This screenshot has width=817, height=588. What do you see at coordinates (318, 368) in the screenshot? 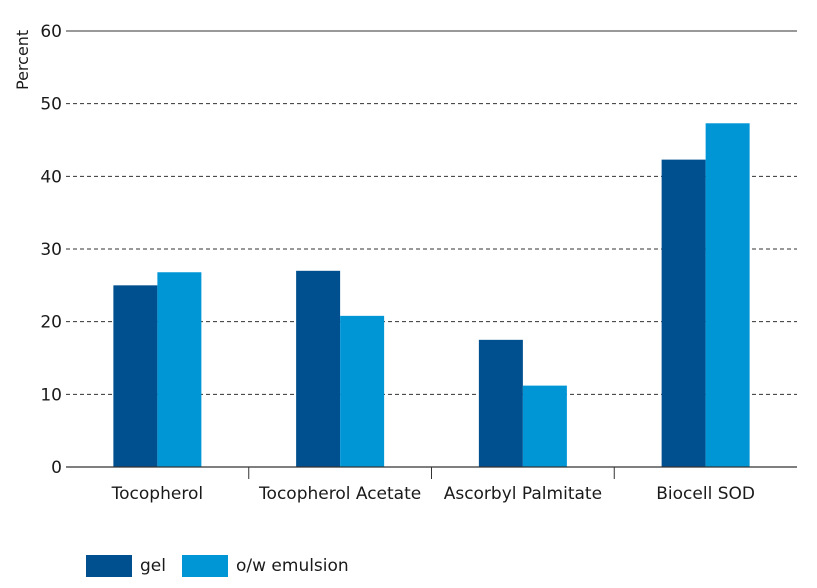
I see `bar-gel-tocopherol-acetate` at bounding box center [318, 368].